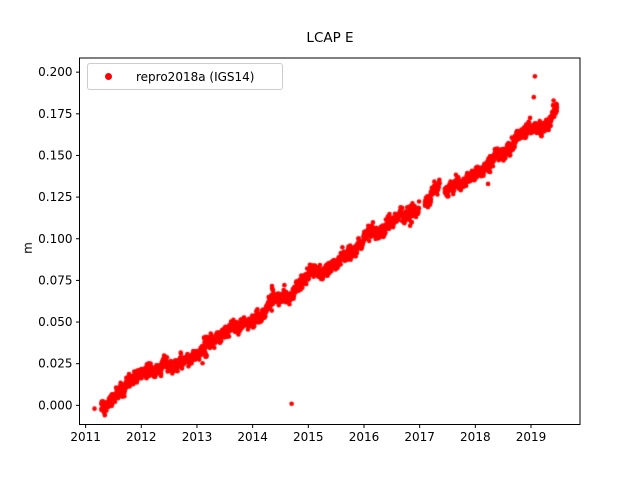  What do you see at coordinates (330, 38) in the screenshot?
I see `chart-title: LCAP E` at bounding box center [330, 38].